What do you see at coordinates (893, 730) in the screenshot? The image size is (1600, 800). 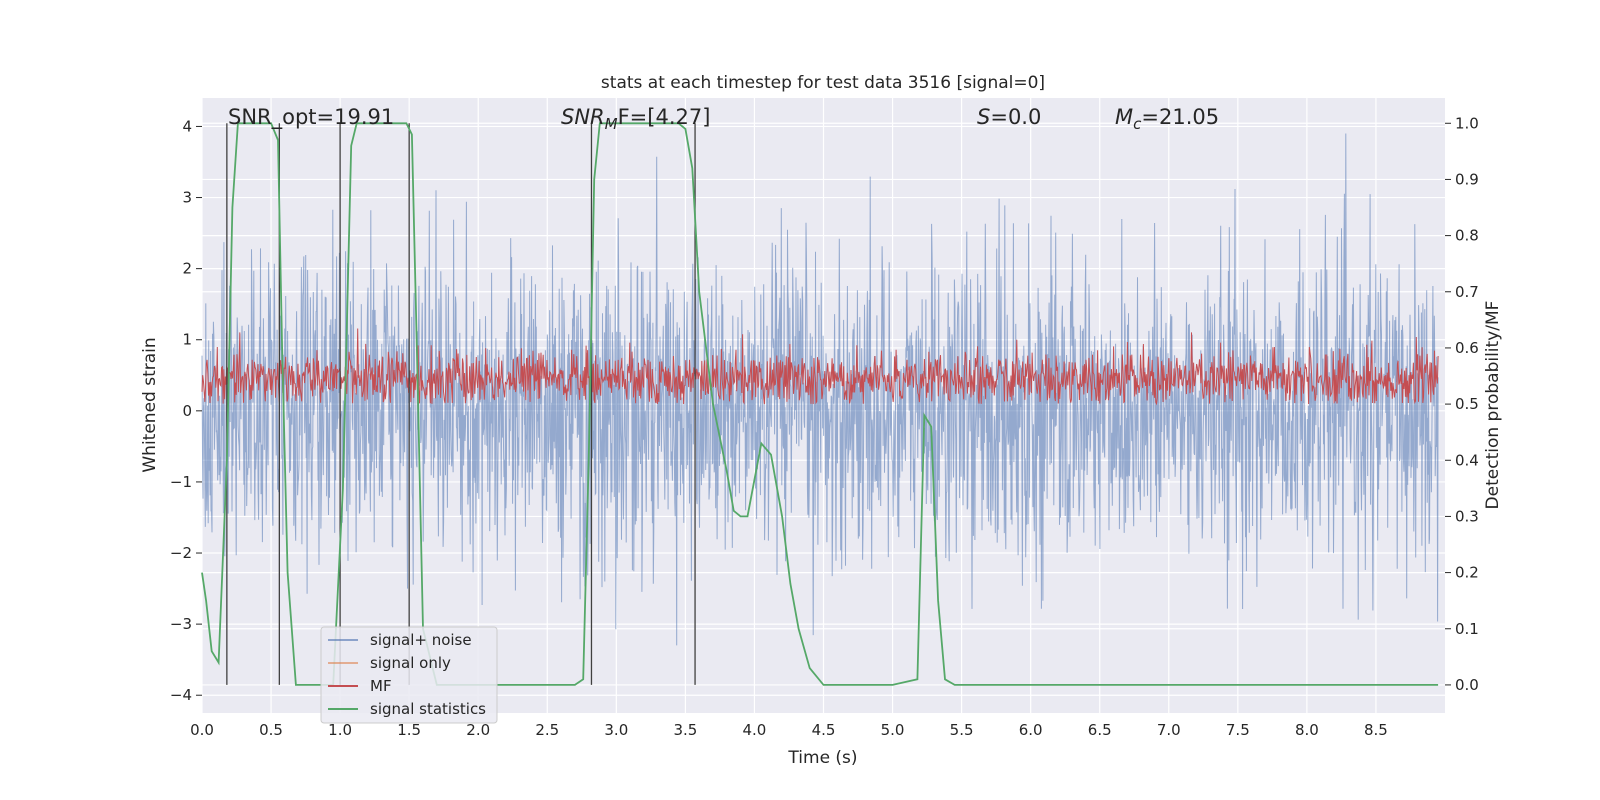 I see `x-tick-label: 5.0` at bounding box center [893, 730].